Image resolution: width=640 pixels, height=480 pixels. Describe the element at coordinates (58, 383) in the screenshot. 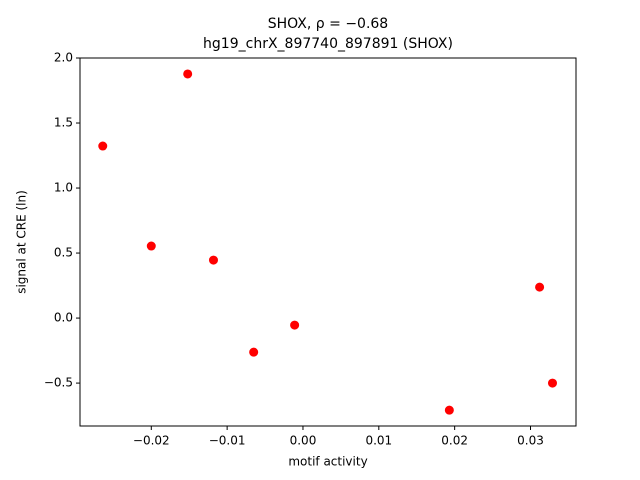

I see `y-tick-label: −0.5` at that location.